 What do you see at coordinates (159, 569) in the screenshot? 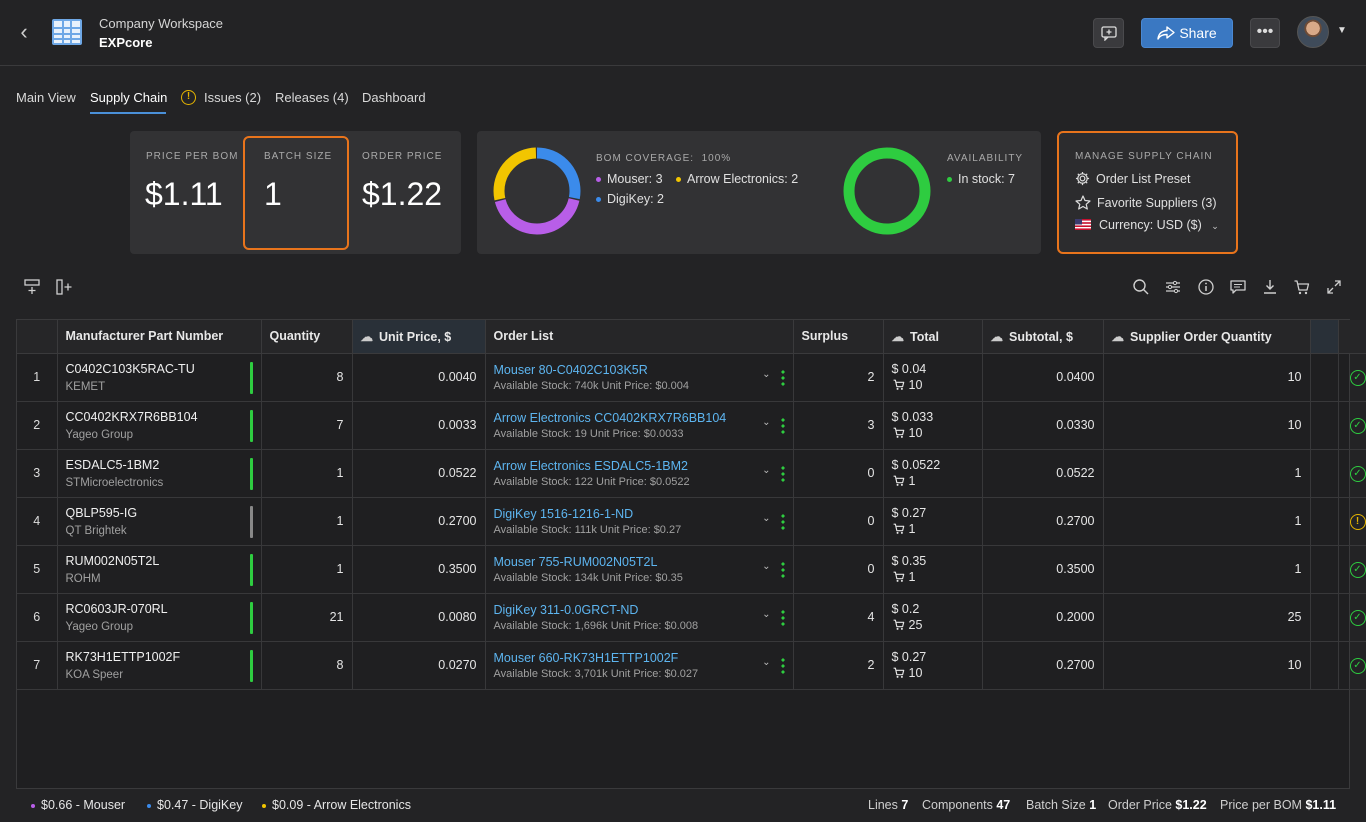
I see `mpn-cell: RUM002N05T2L ROHM` at bounding box center [159, 569].